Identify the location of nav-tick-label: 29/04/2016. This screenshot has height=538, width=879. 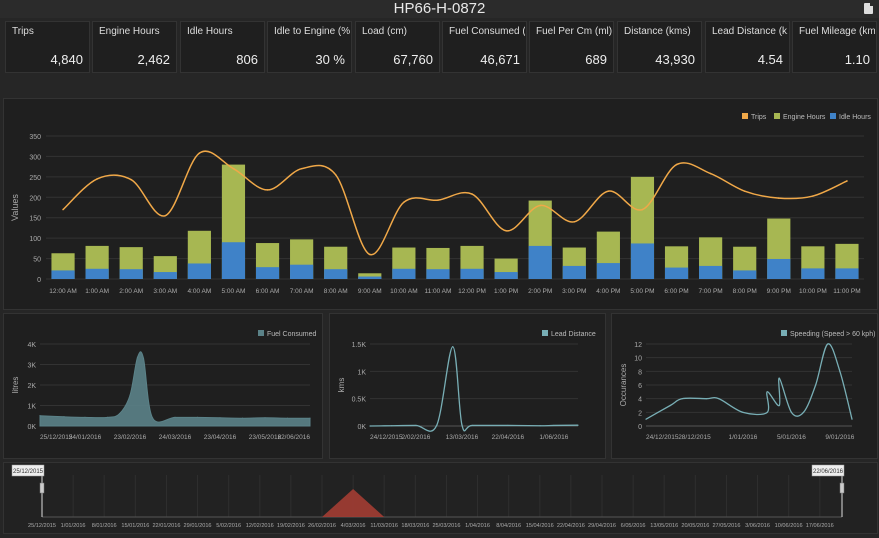
(602, 526).